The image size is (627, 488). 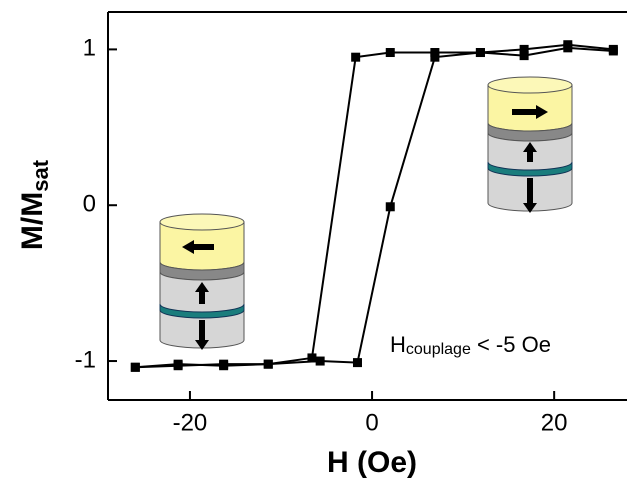 What do you see at coordinates (530, 144) in the screenshot?
I see `inset-right` at bounding box center [530, 144].